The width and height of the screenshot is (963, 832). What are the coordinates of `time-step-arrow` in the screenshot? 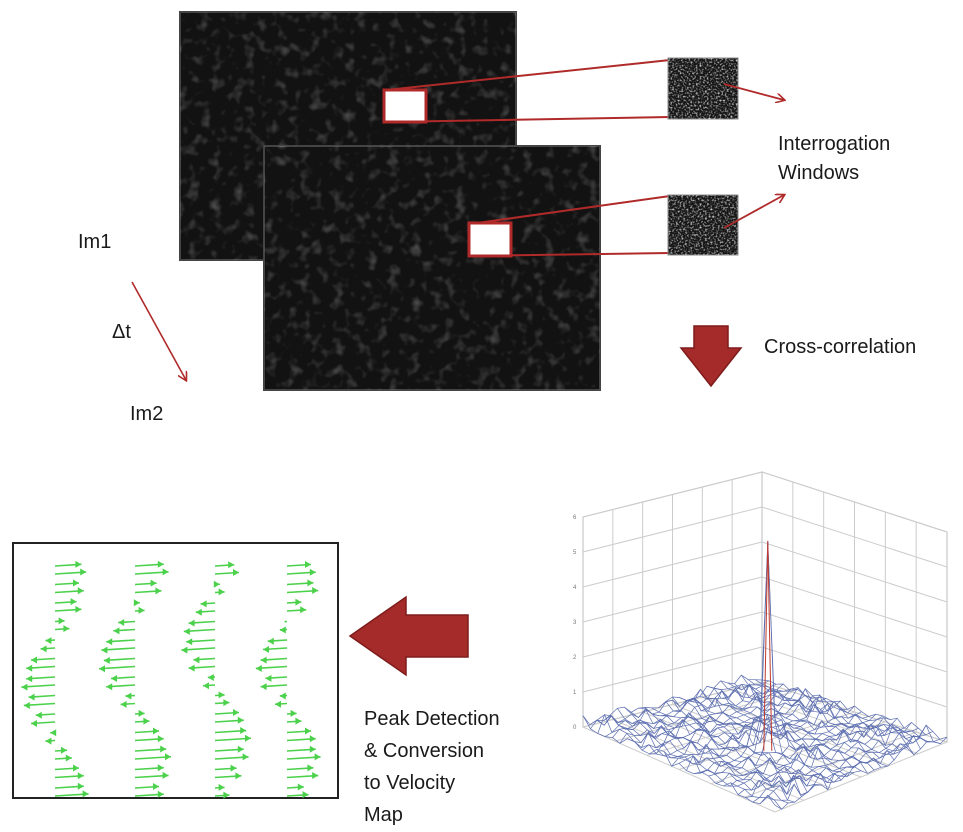 It's located at (158, 330).